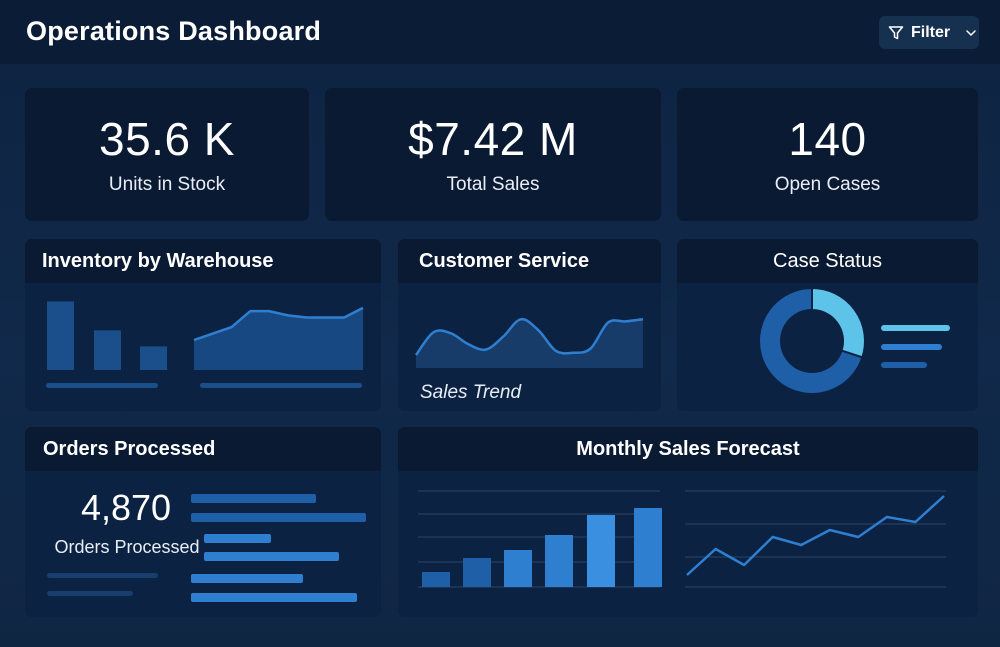  I want to click on sales-trend-chart, so click(529, 342).